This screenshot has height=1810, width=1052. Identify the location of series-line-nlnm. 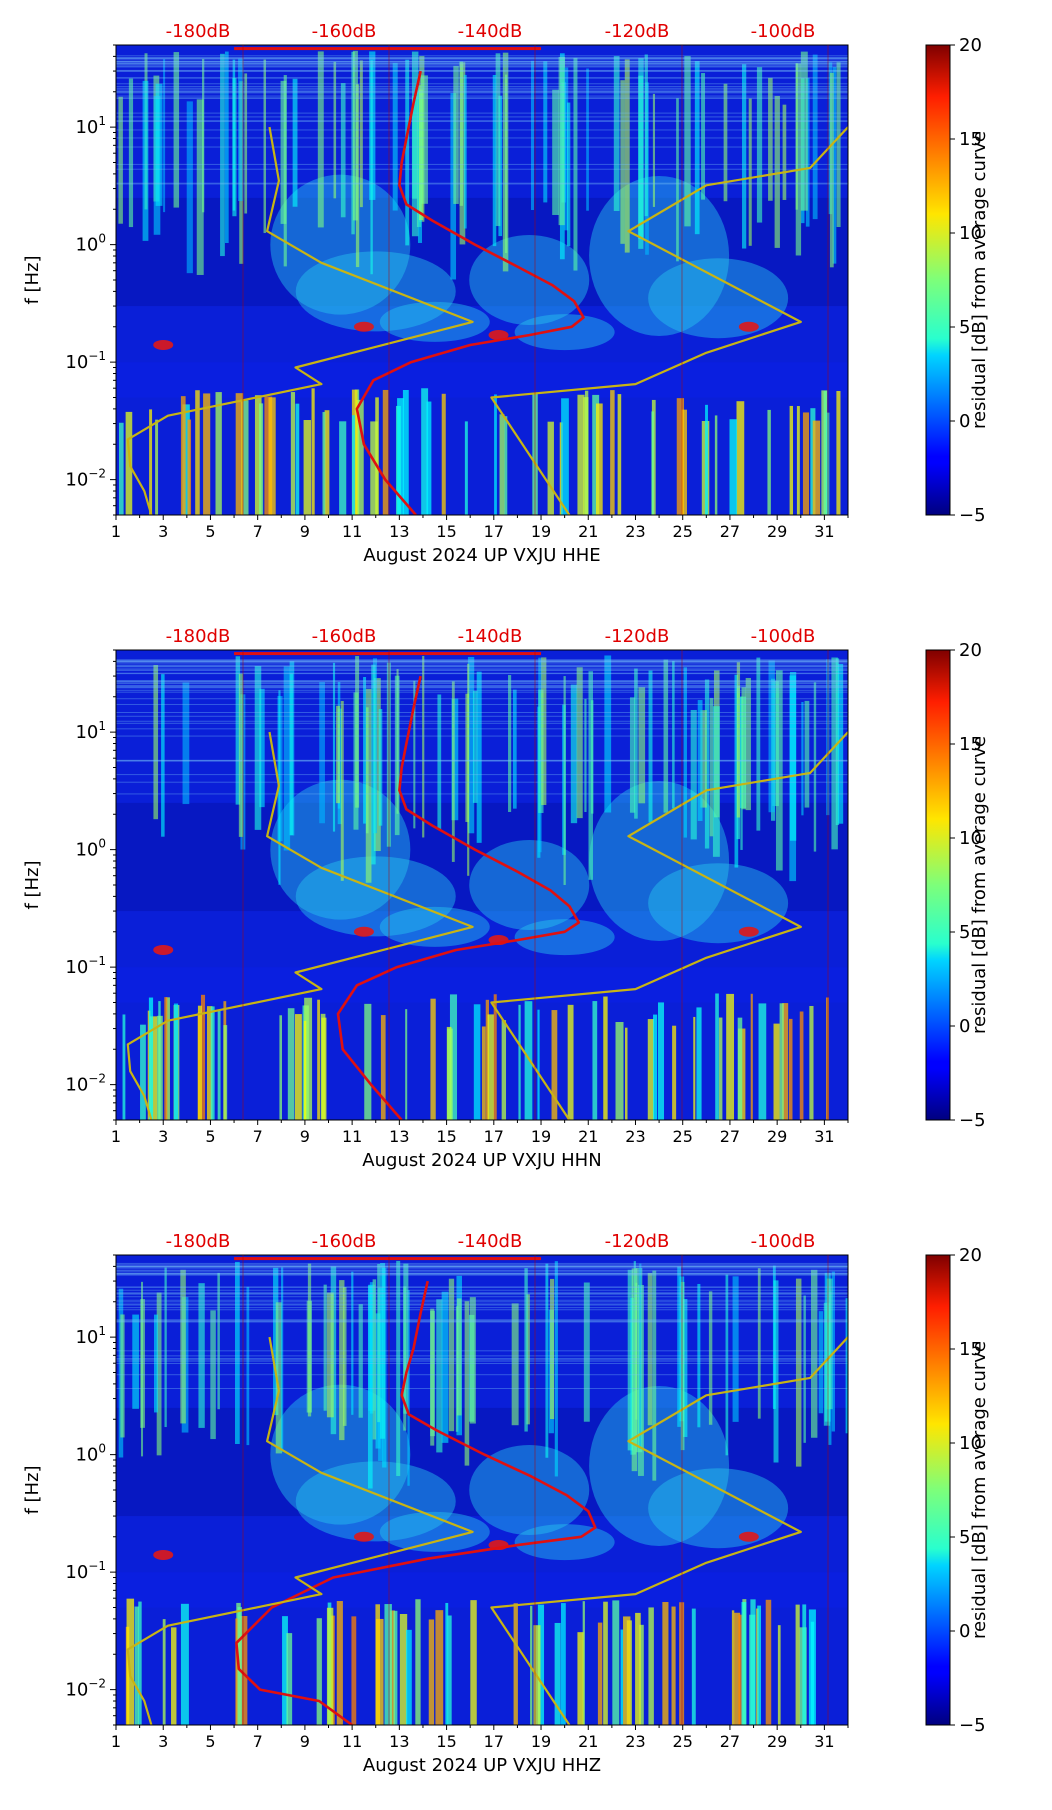
(300, 1530).